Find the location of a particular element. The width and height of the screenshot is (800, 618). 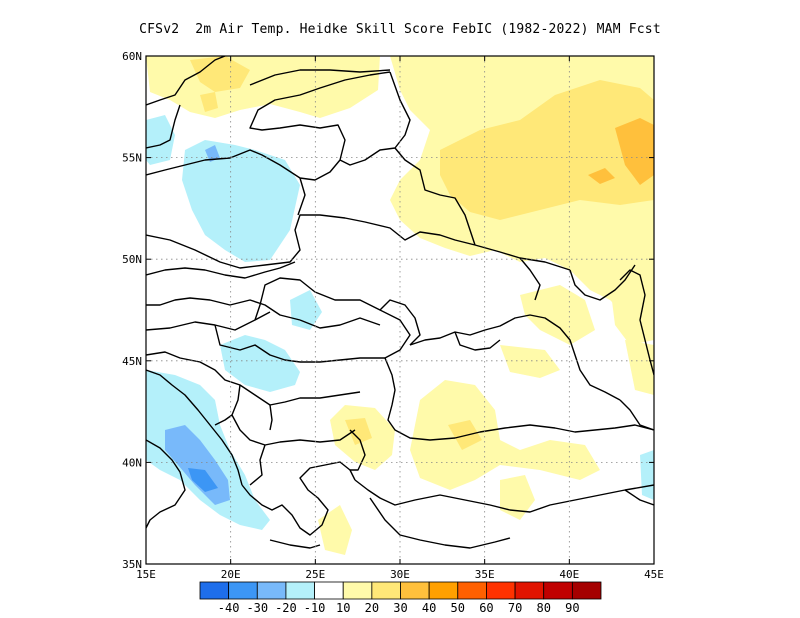

colorbar-label: 30 is located at coordinates (400, 608).